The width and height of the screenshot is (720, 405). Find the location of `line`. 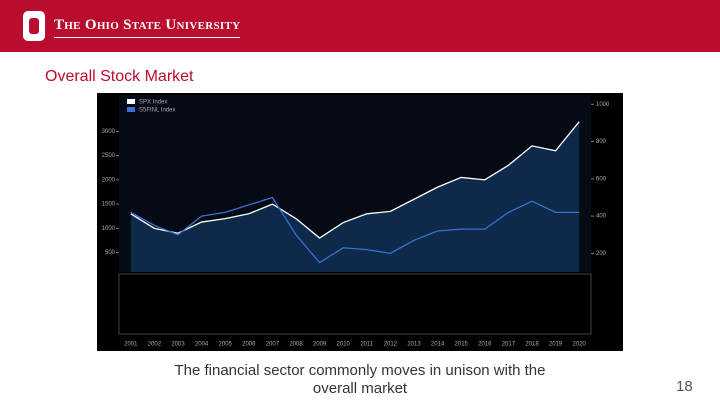

line is located at coordinates (355, 230).